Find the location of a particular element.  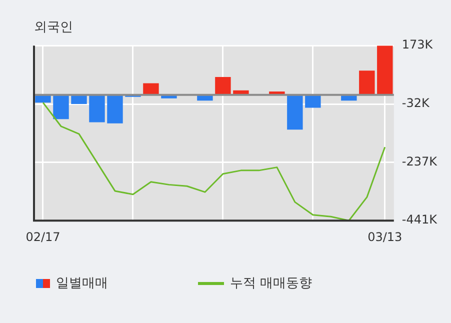

y-tick-label: -237K is located at coordinates (420, 161).